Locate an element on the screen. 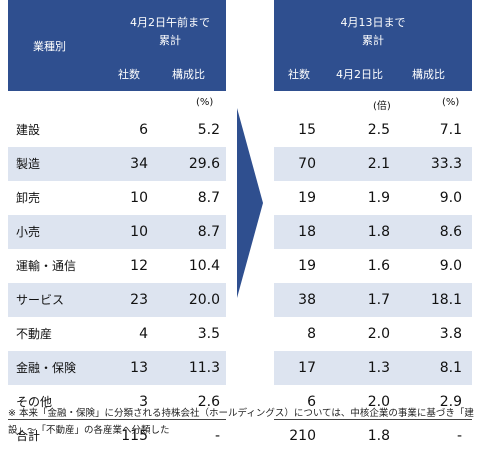 This screenshot has height=453, width=484. left-table-row: その他 3 2.6 is located at coordinates (117, 402).